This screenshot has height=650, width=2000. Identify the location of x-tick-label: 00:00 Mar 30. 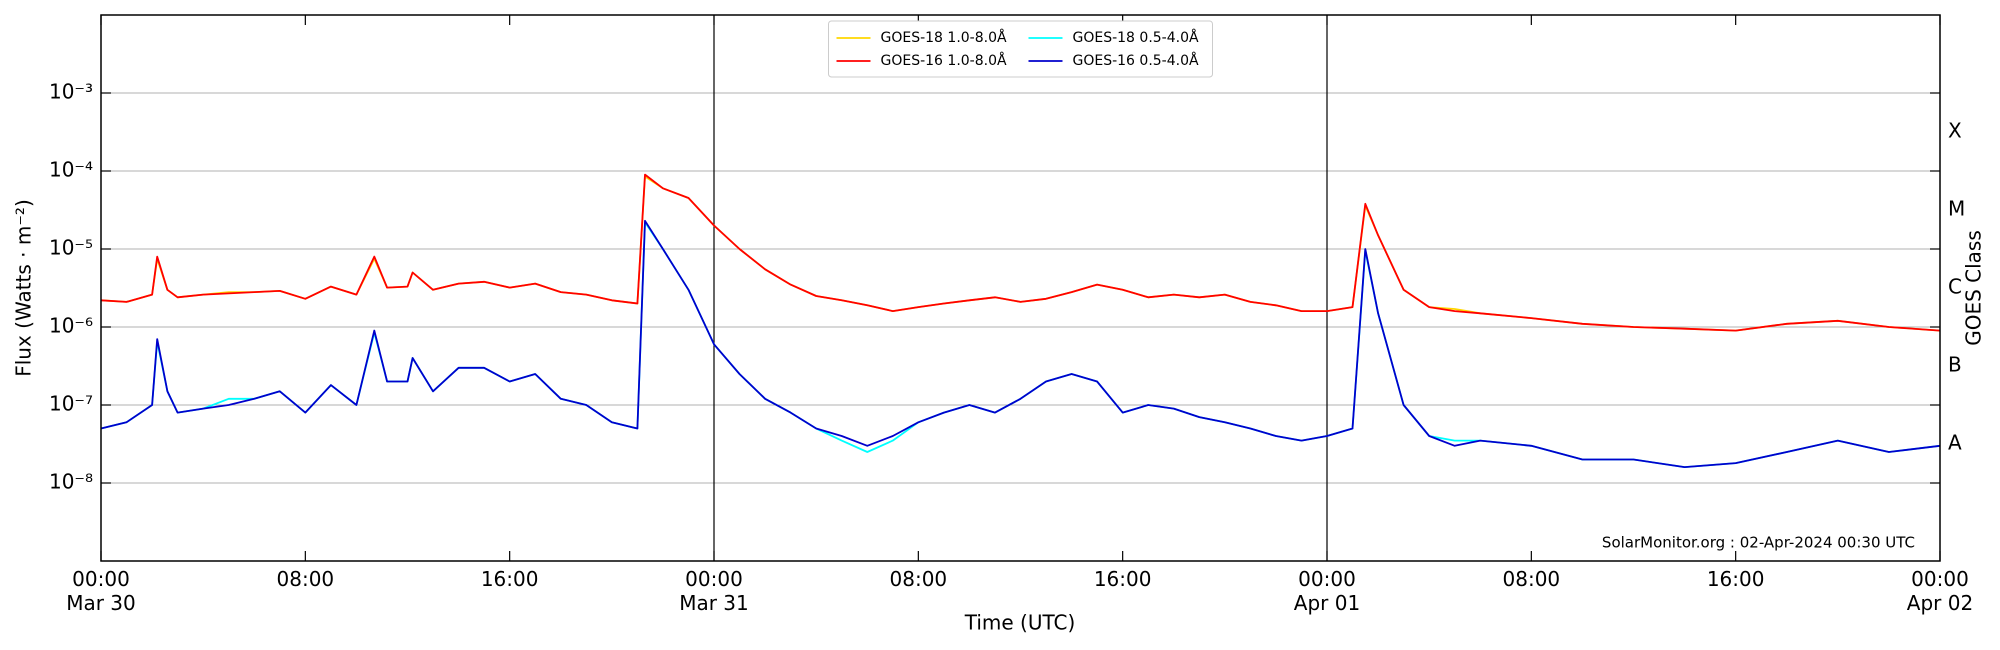
(101, 591).